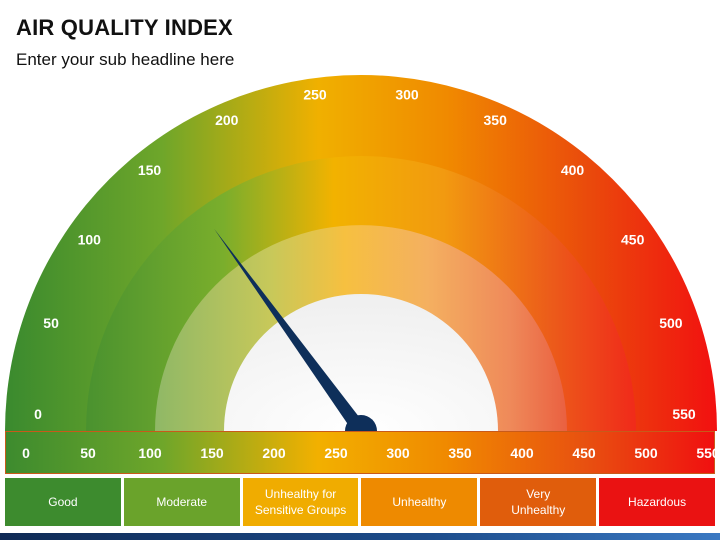 The height and width of the screenshot is (540, 720). Describe the element at coordinates (51, 323) in the screenshot. I see `arc-label: 50` at that location.